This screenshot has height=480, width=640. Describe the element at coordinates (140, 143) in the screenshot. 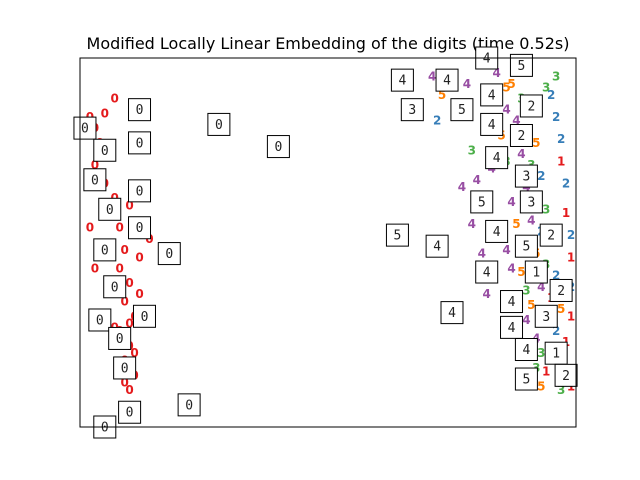

I see `thumbnail-digit-12: 0` at that location.